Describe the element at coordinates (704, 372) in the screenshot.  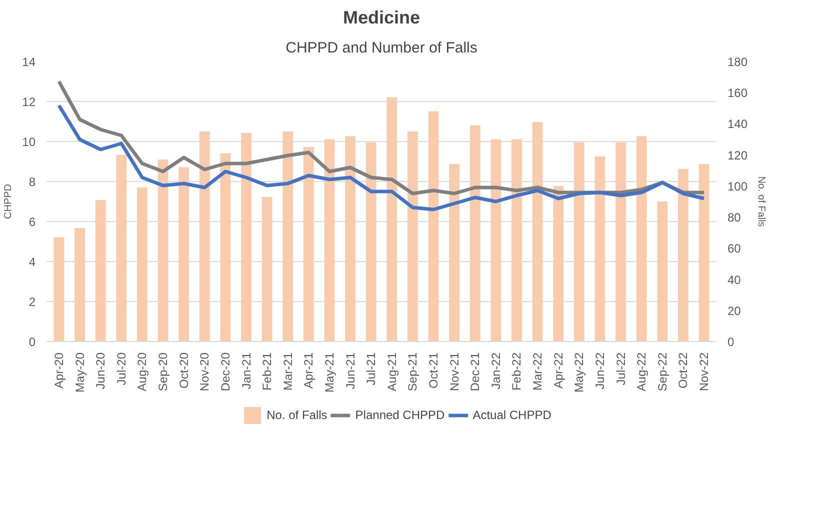
I see `x-tick-label: Nov-22` at that location.